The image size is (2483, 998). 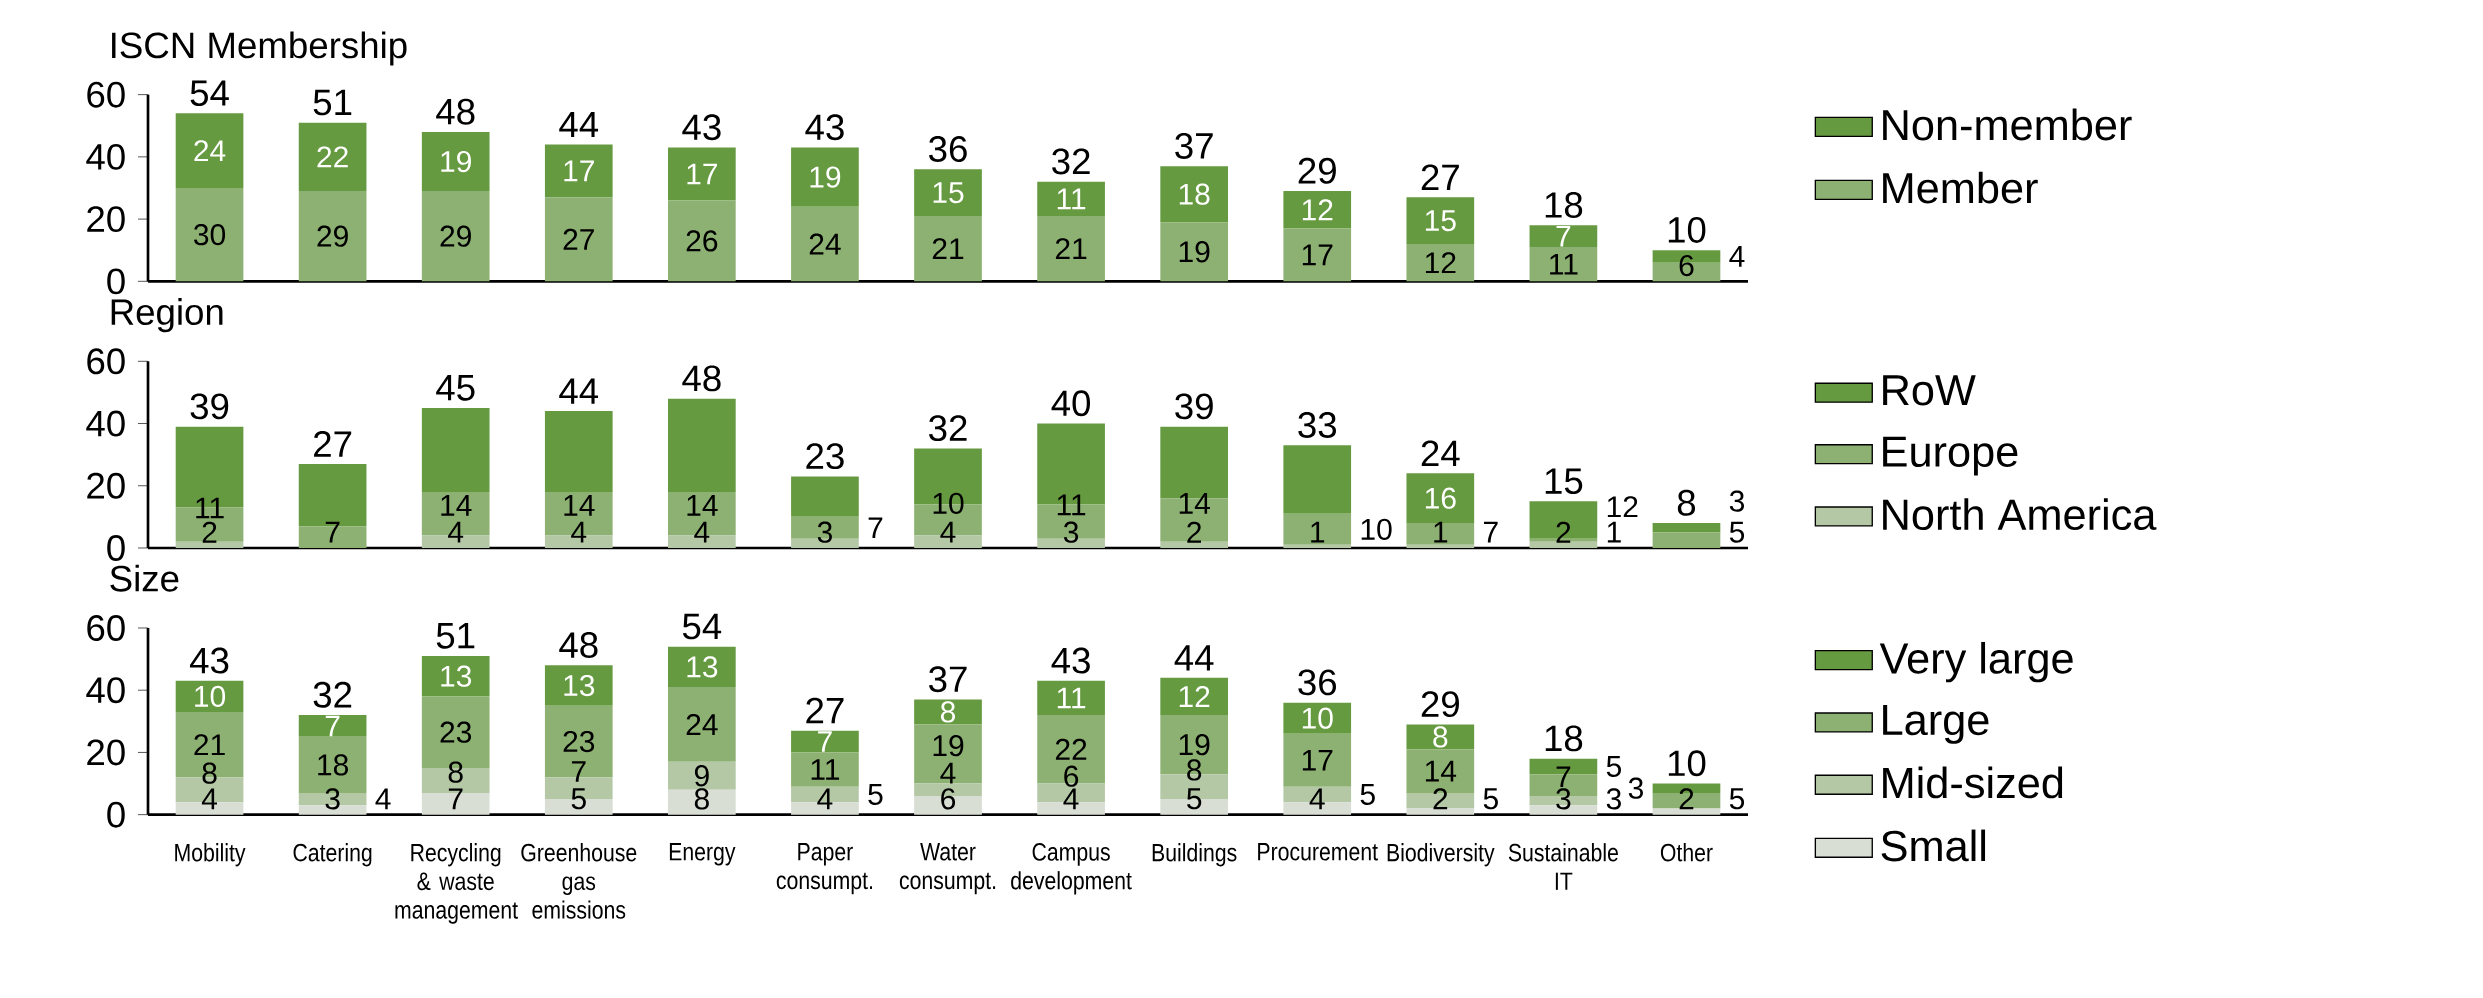 I want to click on x-tick-label: Water consumpt., so click(x=947, y=869).